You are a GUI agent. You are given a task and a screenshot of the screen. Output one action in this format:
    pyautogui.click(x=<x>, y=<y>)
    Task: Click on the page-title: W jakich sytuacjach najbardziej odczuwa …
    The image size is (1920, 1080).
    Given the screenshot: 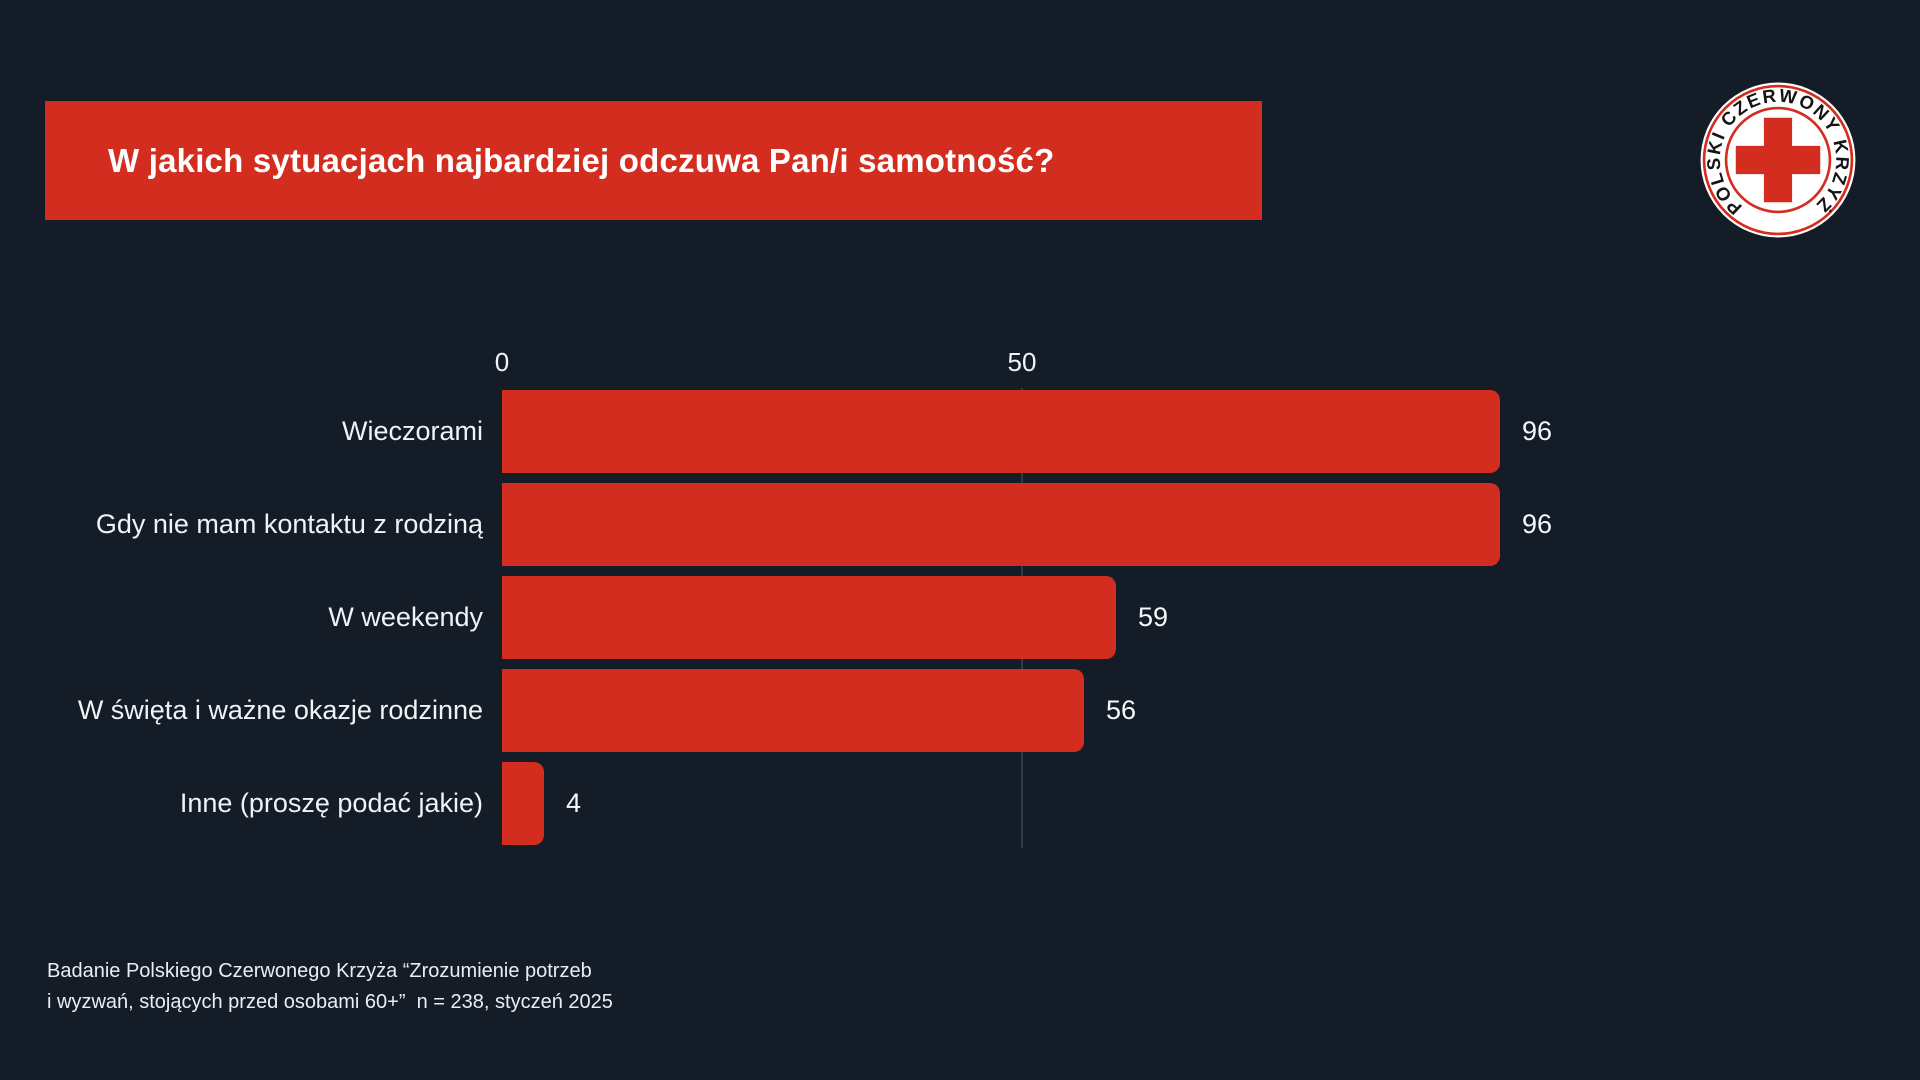 What is the action you would take?
    pyautogui.click(x=581, y=160)
    